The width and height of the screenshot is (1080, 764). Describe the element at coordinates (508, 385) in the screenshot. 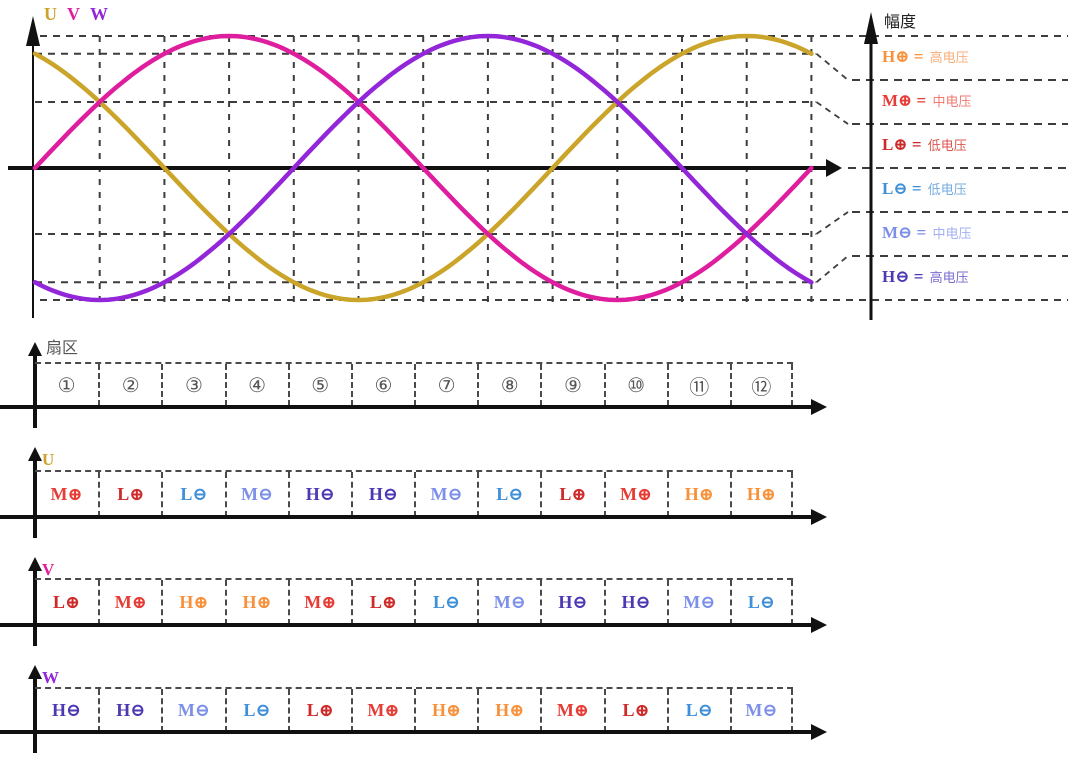

I see `sector-number-cell: ⑧` at that location.